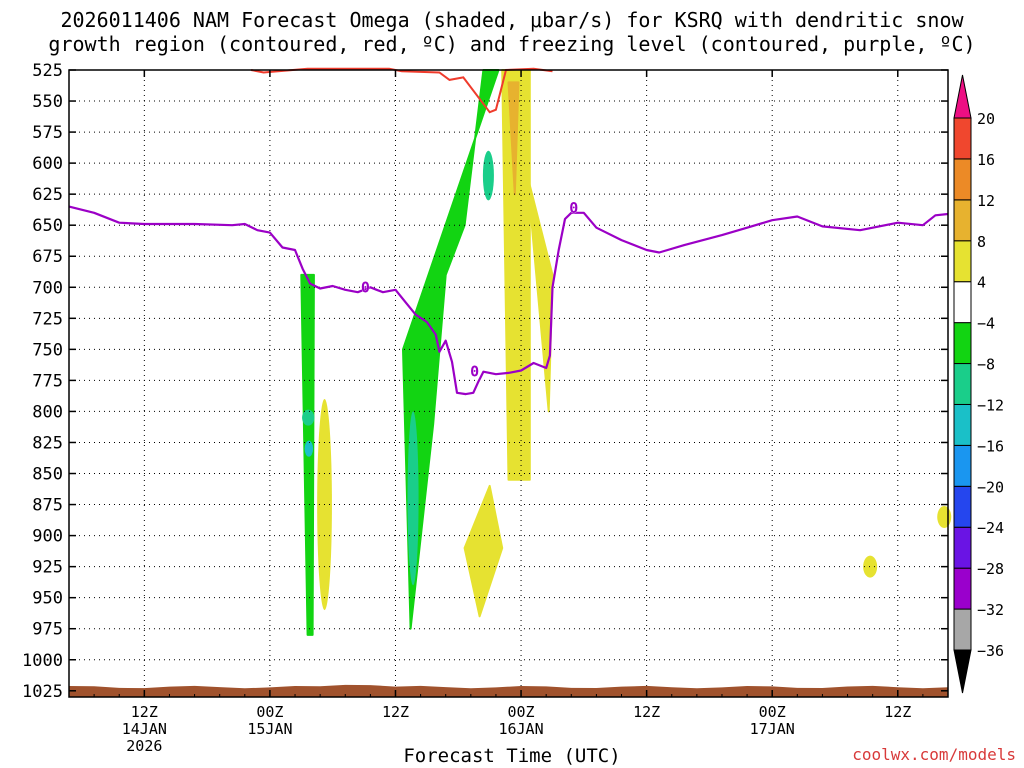 The image size is (1024, 768). I want to click on credit-link: coolwx.com/models, so click(934, 754).